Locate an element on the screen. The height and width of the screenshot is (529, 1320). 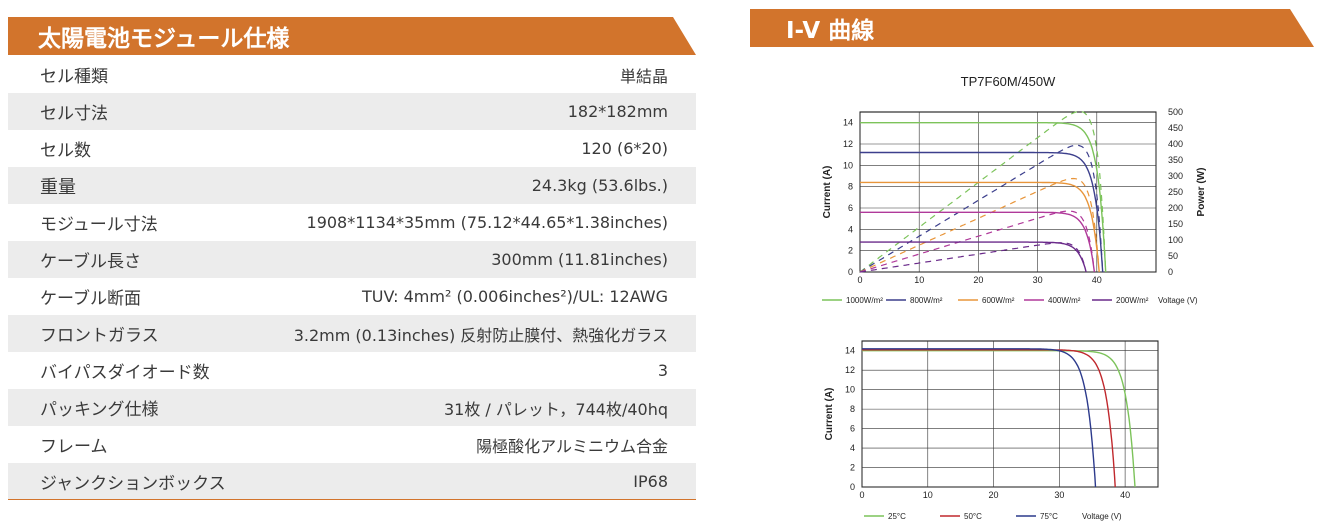
legend-label: 25°C is located at coordinates (897, 516).